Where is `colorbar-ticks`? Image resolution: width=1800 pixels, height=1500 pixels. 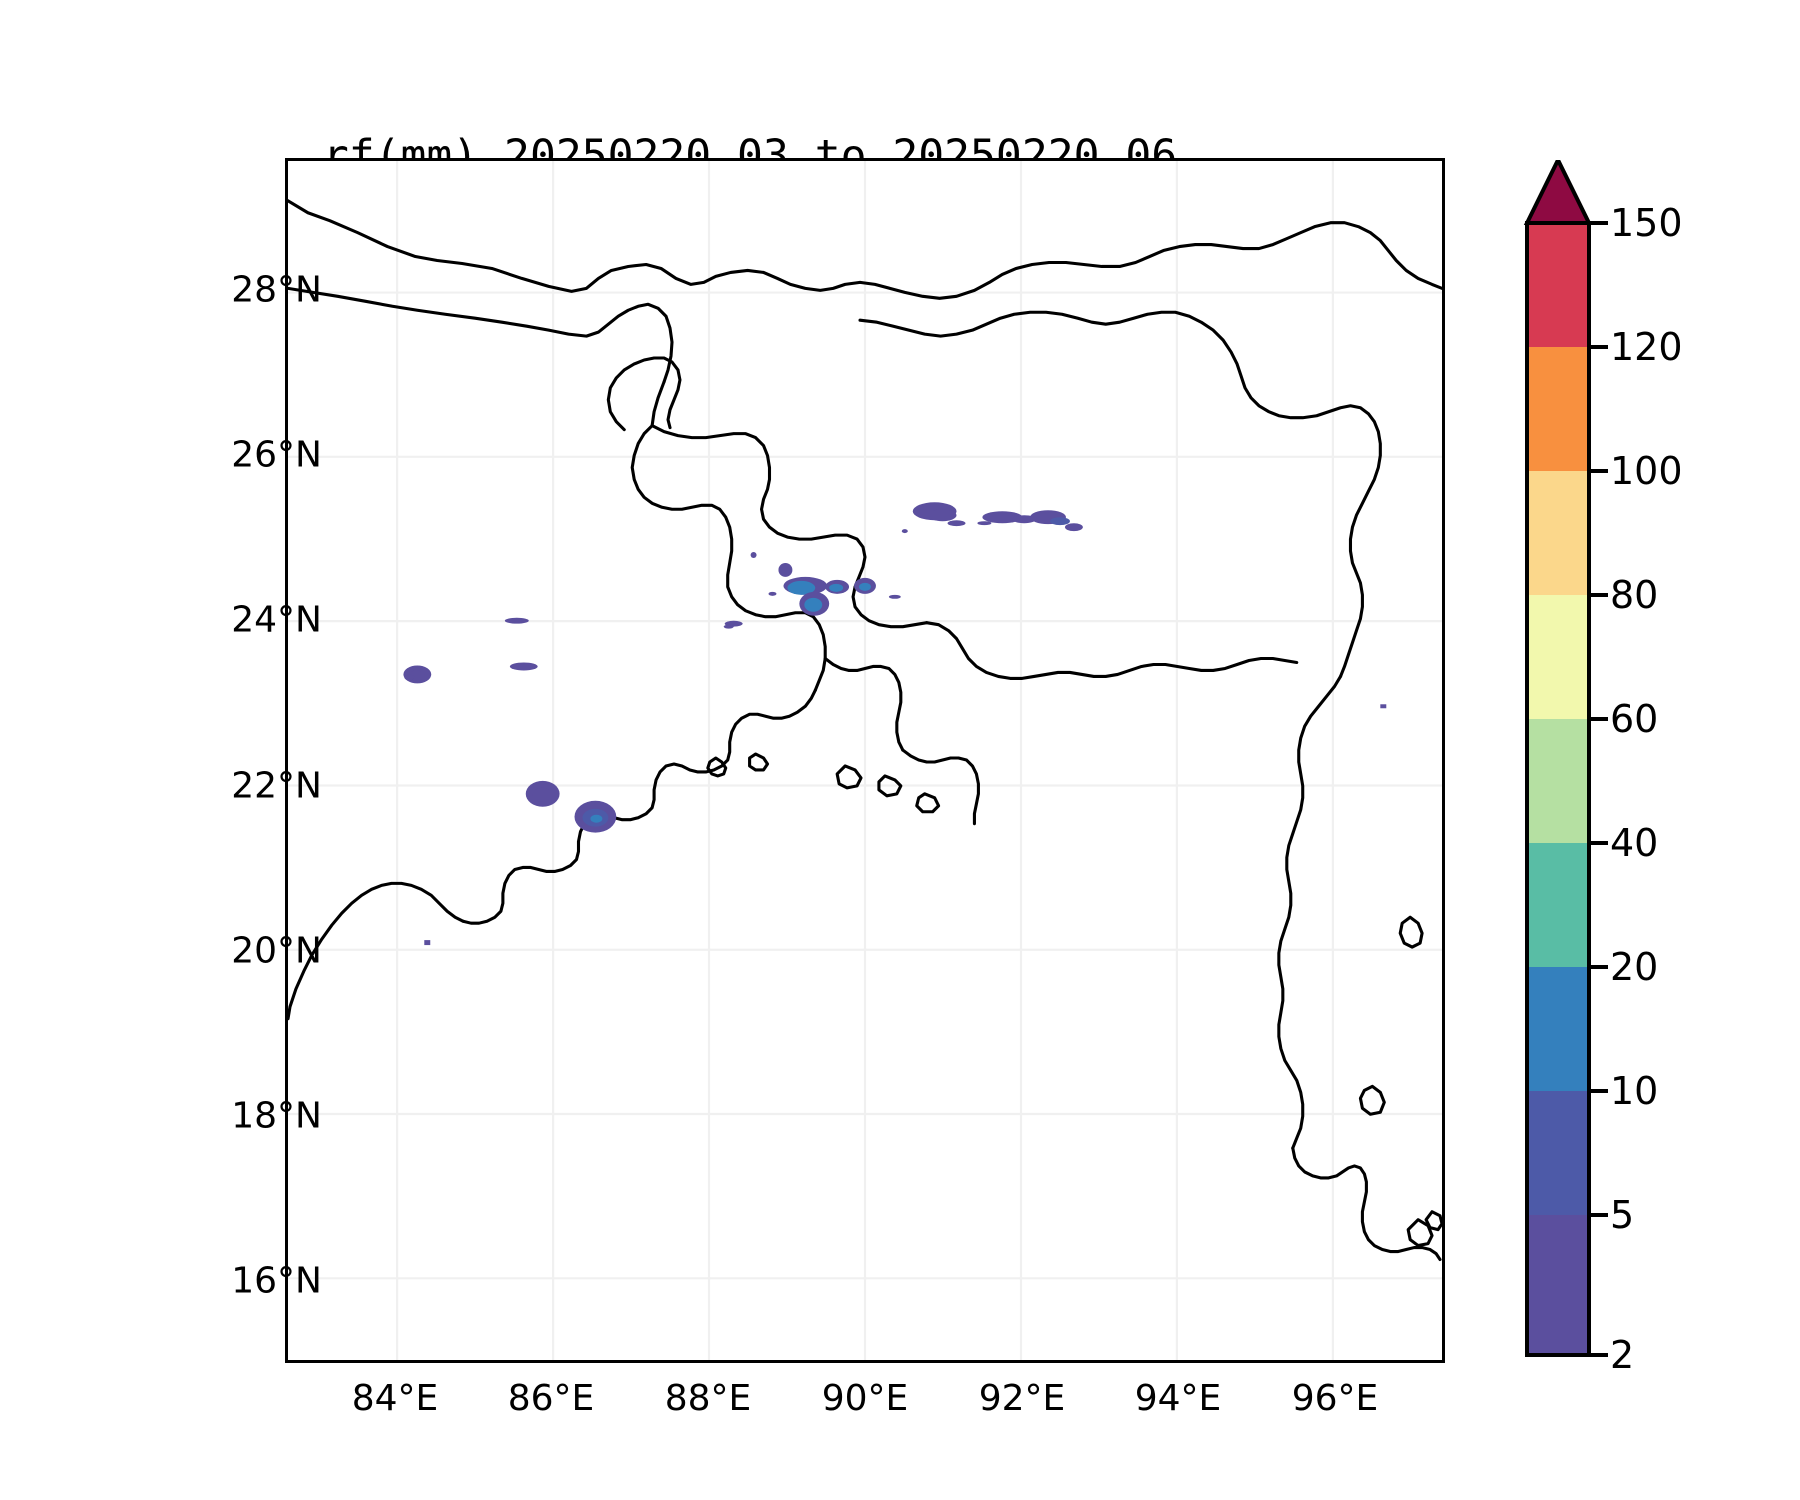 colorbar-ticks is located at coordinates (1598, 789).